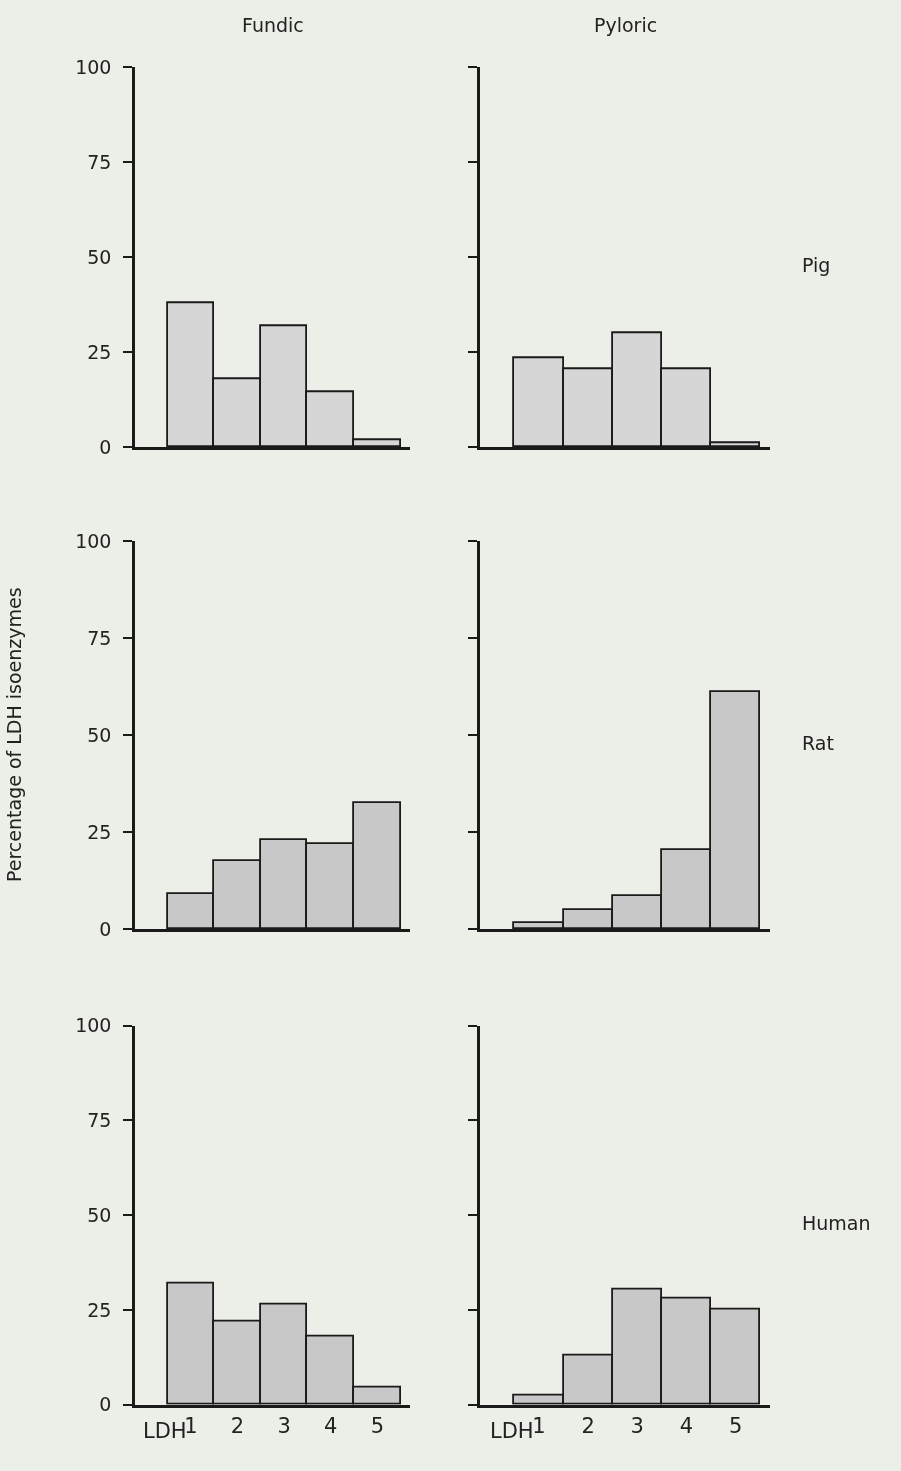  Describe the element at coordinates (818, 743) in the screenshot. I see `text: Rat` at that location.